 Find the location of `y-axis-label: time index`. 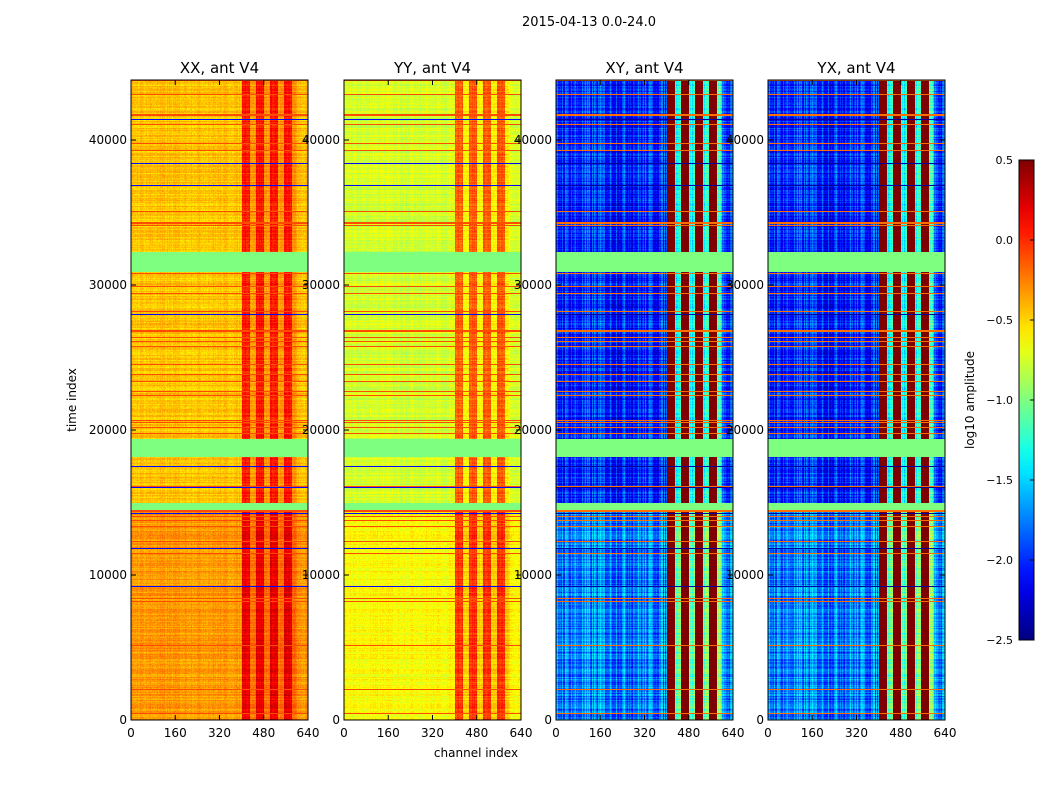

y-axis-label: time index is located at coordinates (72, 400).